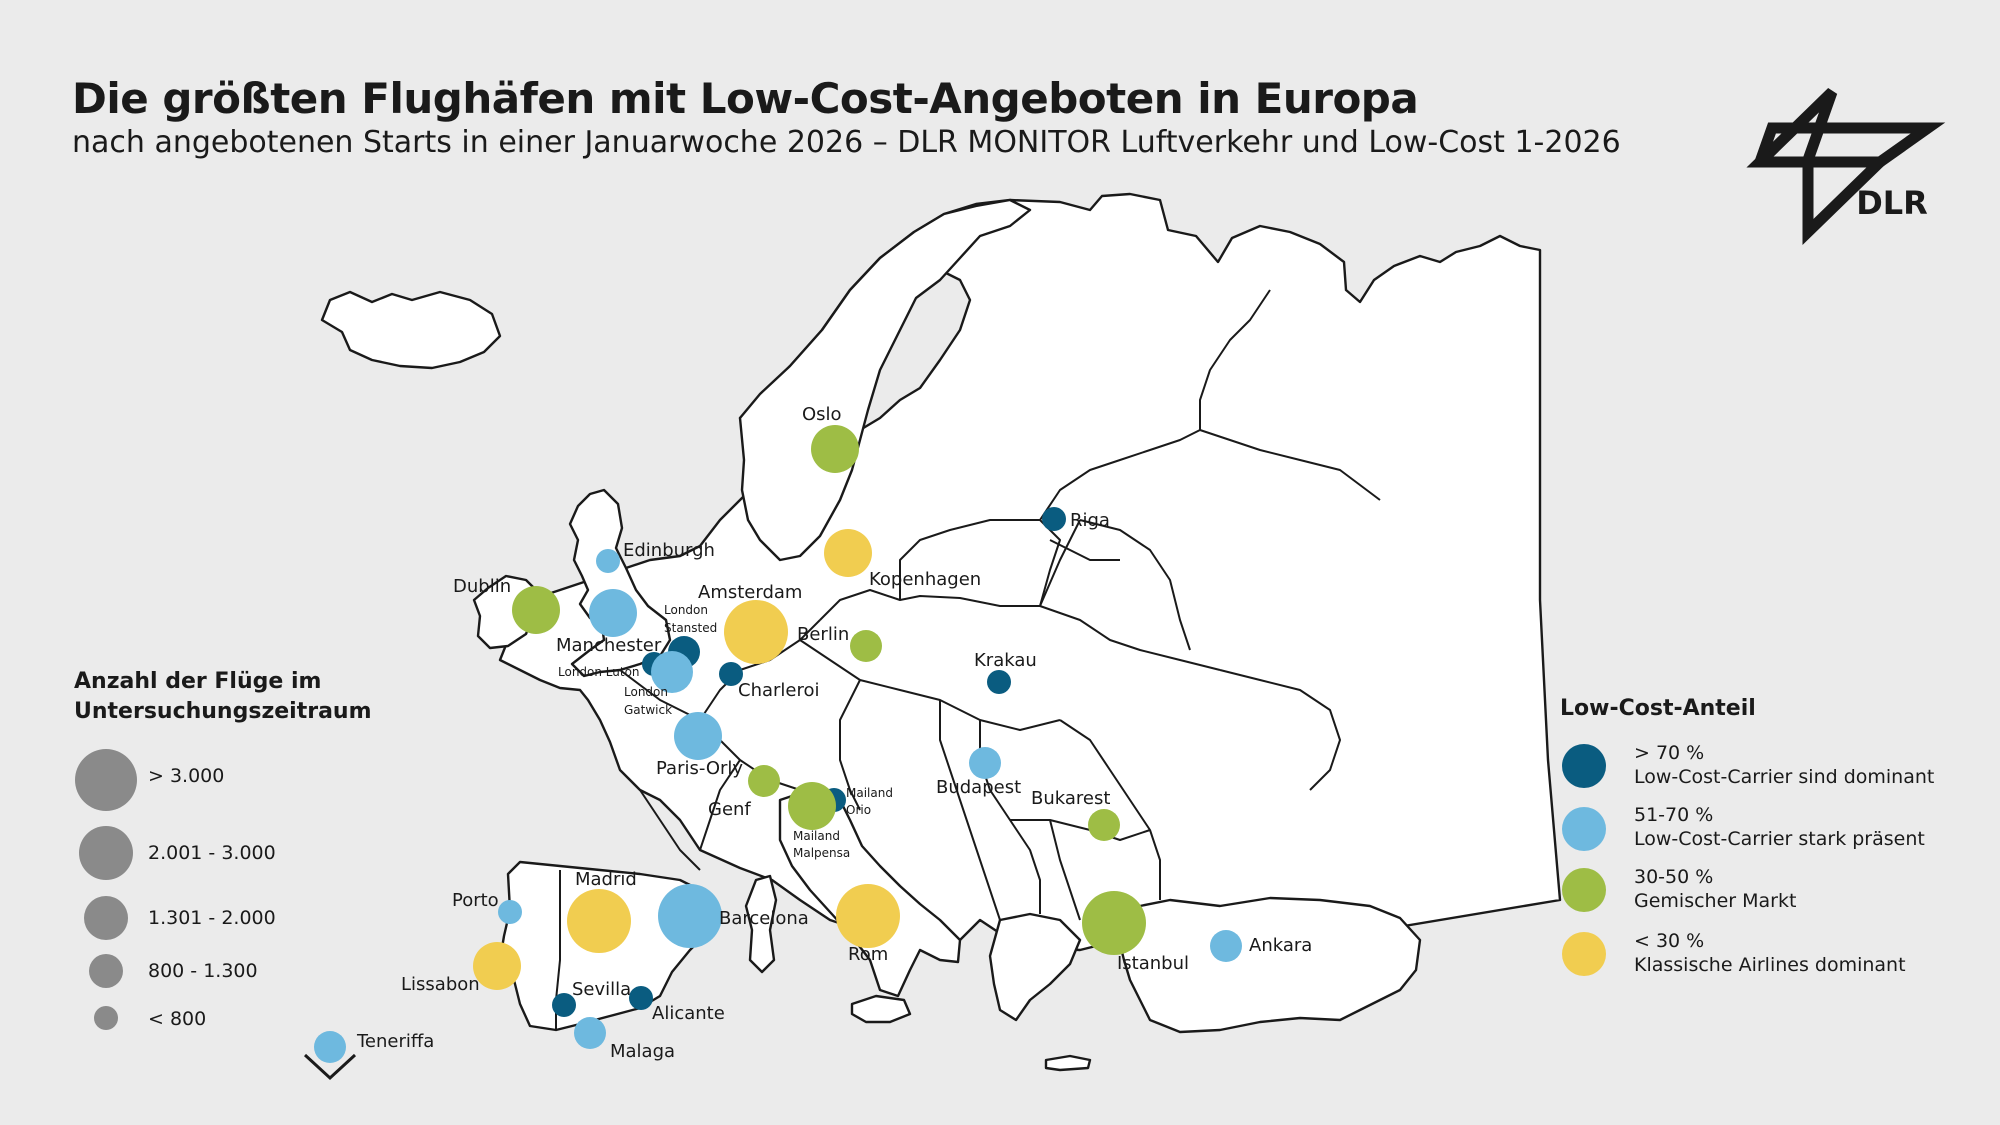  I want to click on size-legend-label-4: 800 - 1.300, so click(203, 971).